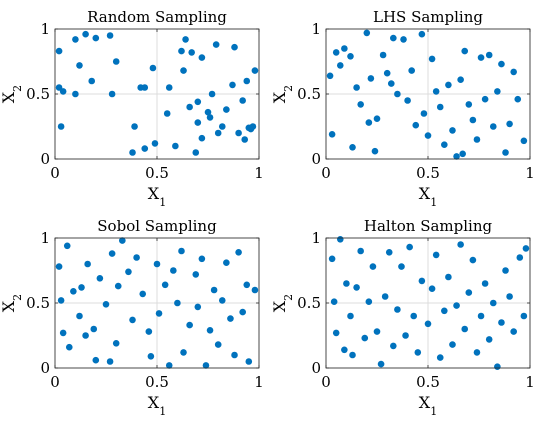 The width and height of the screenshot is (540, 423). Describe the element at coordinates (157, 17) in the screenshot. I see `panel-title: Random Sampling` at that location.